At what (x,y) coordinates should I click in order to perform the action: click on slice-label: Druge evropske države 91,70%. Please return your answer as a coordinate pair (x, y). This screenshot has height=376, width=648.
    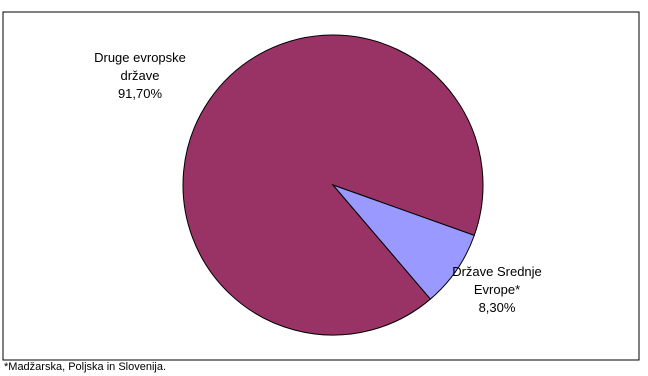
    Looking at the image, I should click on (140, 76).